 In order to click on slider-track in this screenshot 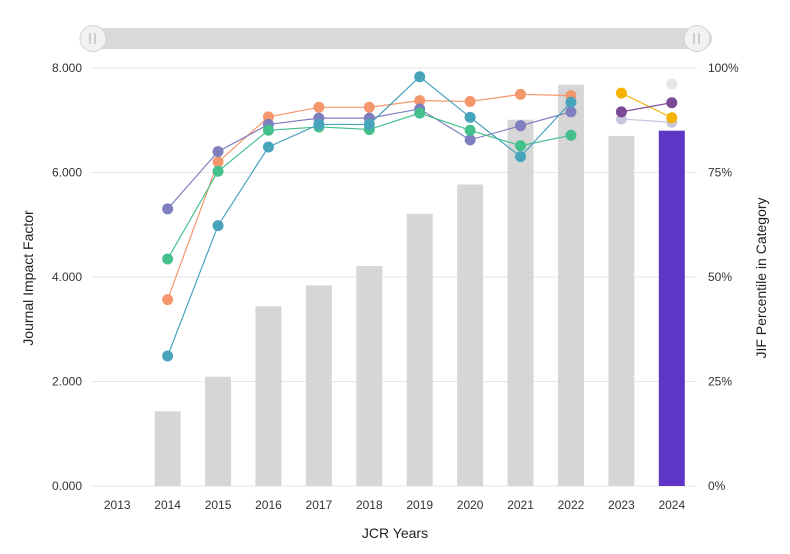, I will do `click(396, 38)`.